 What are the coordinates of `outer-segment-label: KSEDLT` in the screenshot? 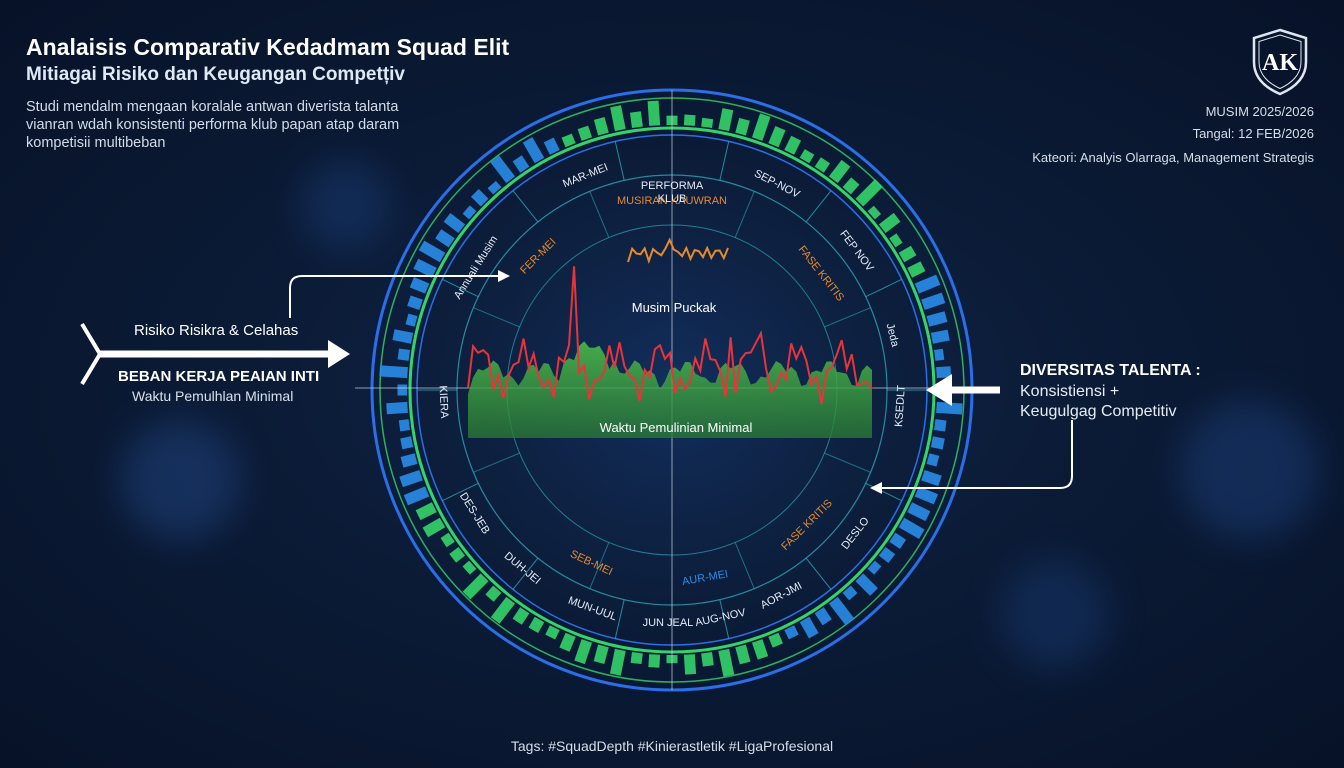 It's located at (900, 405).